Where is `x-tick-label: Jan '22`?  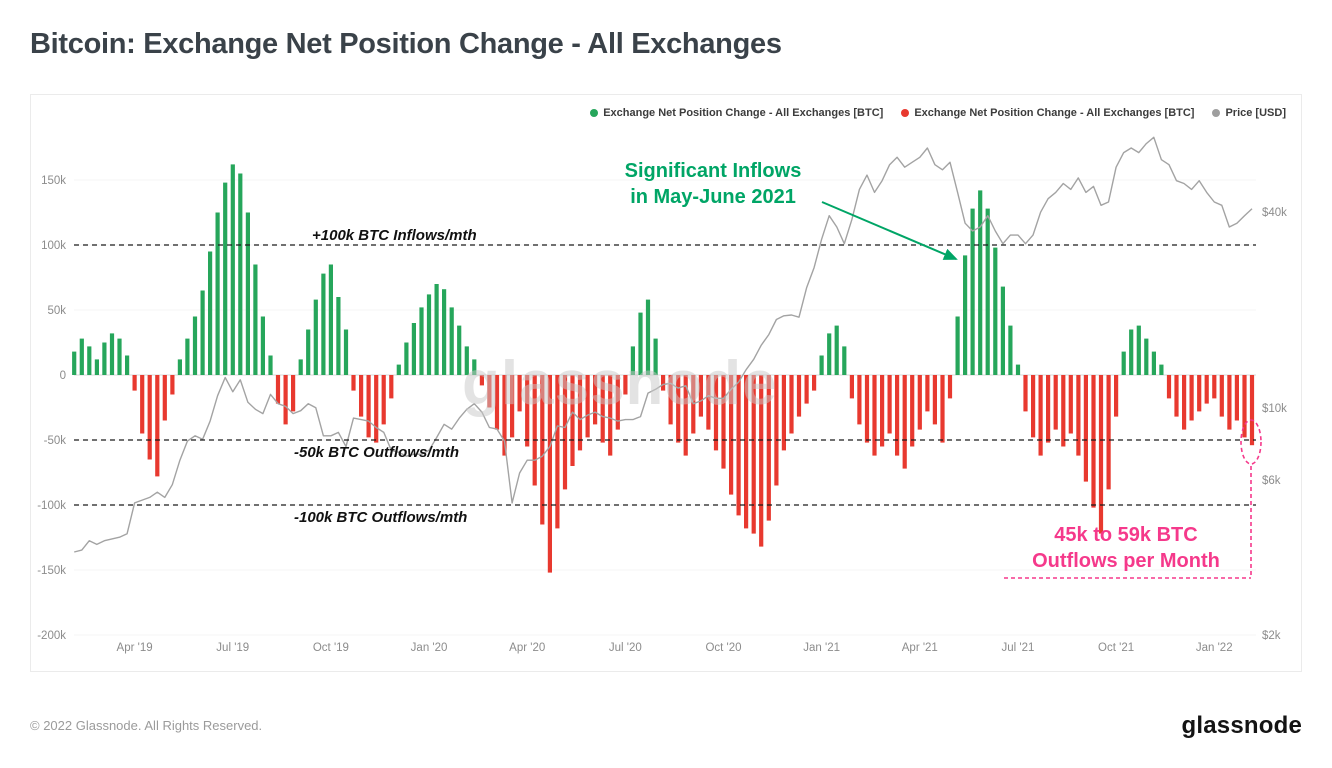 x-tick-label: Jan '22 is located at coordinates (1214, 648).